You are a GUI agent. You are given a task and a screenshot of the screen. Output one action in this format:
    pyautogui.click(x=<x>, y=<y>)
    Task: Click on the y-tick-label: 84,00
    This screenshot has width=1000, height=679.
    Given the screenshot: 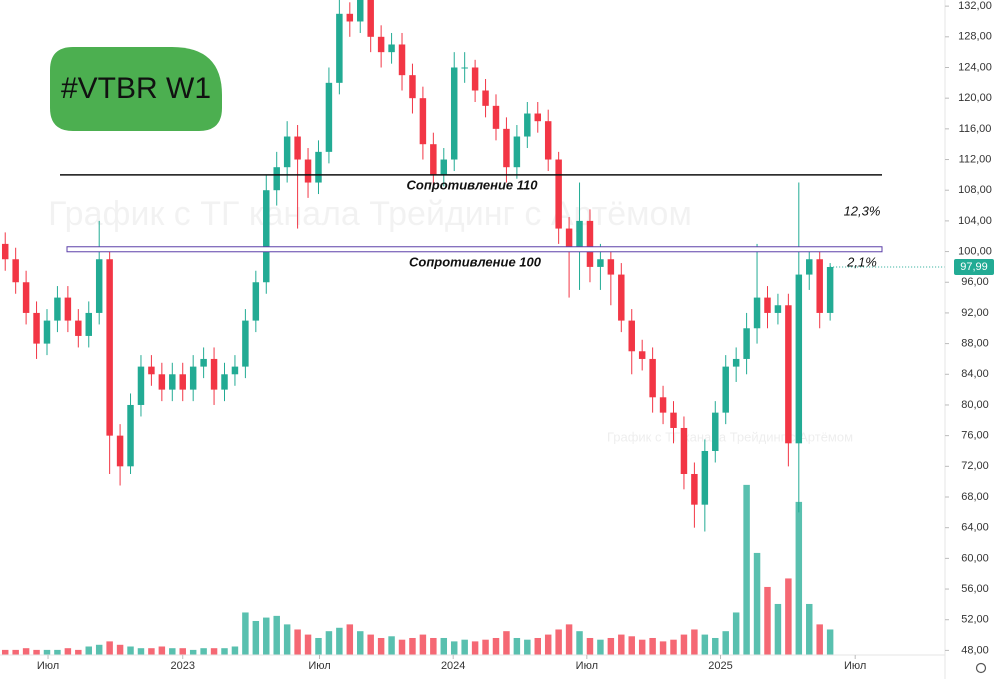 What is the action you would take?
    pyautogui.click(x=975, y=374)
    